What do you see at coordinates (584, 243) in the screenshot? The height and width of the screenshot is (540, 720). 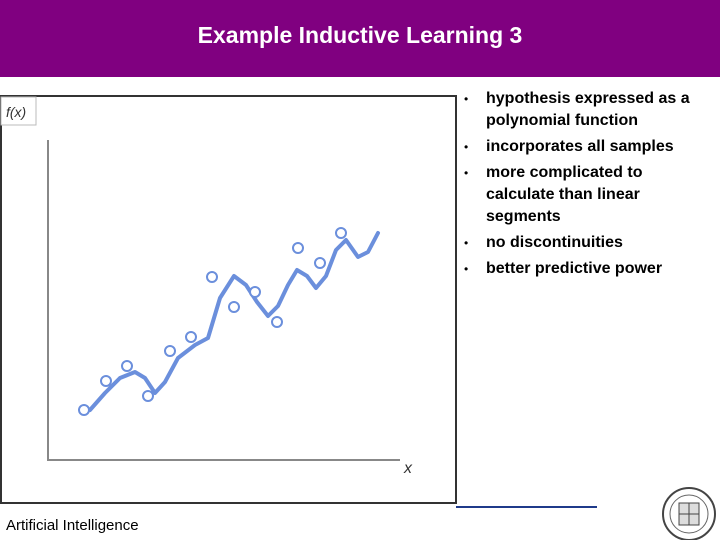 I see `bullet: no discontinuities` at bounding box center [584, 243].